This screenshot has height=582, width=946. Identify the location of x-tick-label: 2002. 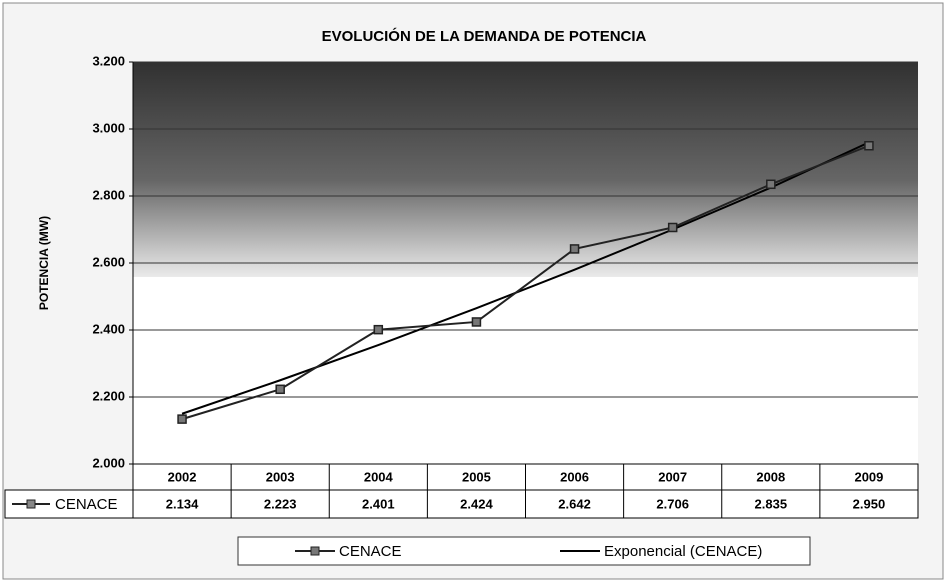
(182, 476).